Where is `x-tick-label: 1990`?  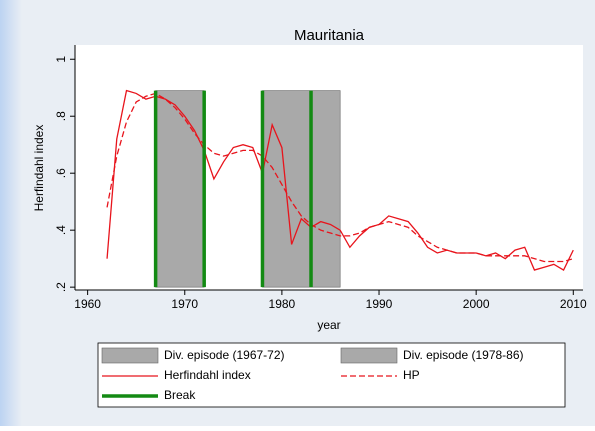 x-tick-label: 1990 is located at coordinates (379, 304).